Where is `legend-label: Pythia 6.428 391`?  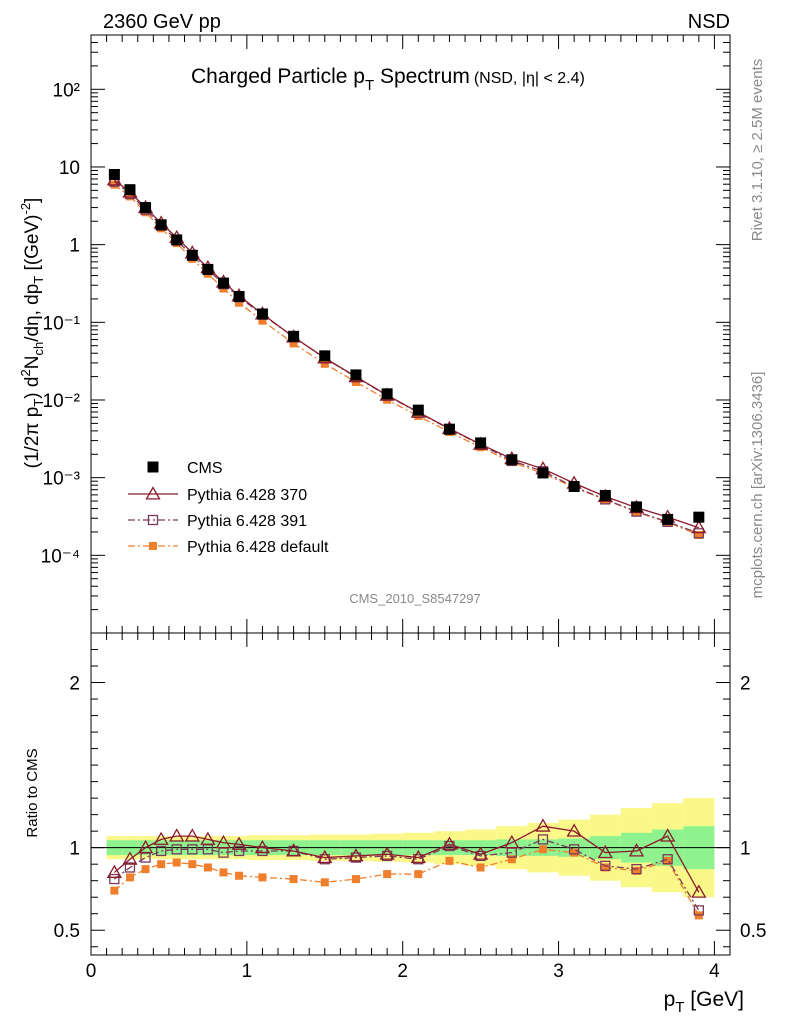 legend-label: Pythia 6.428 391 is located at coordinates (247, 521).